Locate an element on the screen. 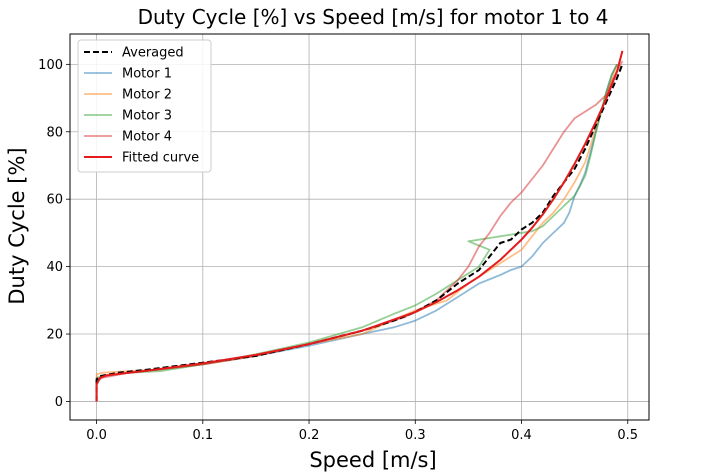 Image resolution: width=701 pixels, height=475 pixels. x-tick-label: 0.4 is located at coordinates (521, 435).